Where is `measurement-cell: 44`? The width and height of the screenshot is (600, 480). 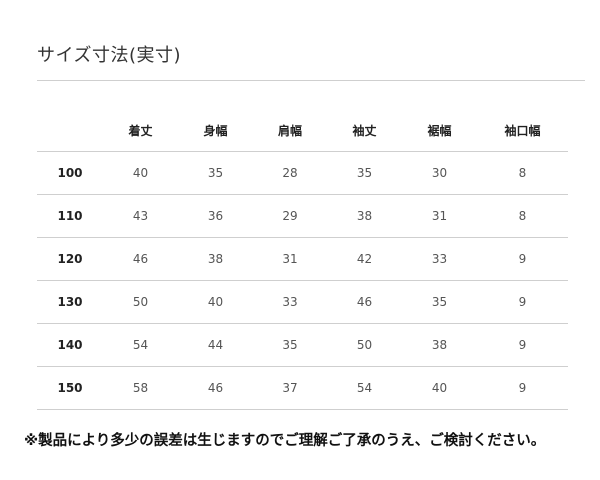 measurement-cell: 44 is located at coordinates (215, 345).